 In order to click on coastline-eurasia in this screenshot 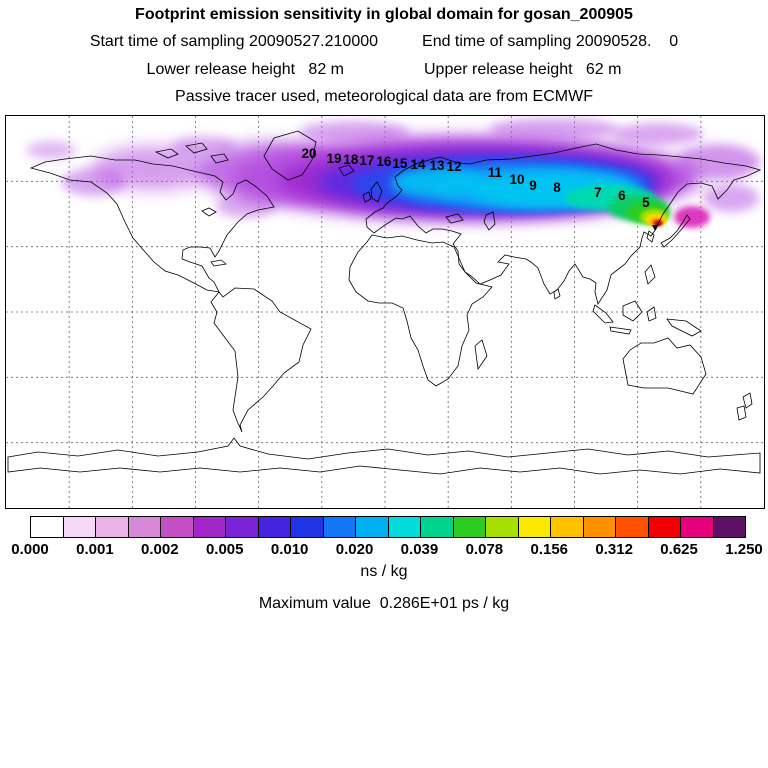, I will do `click(563, 224)`.